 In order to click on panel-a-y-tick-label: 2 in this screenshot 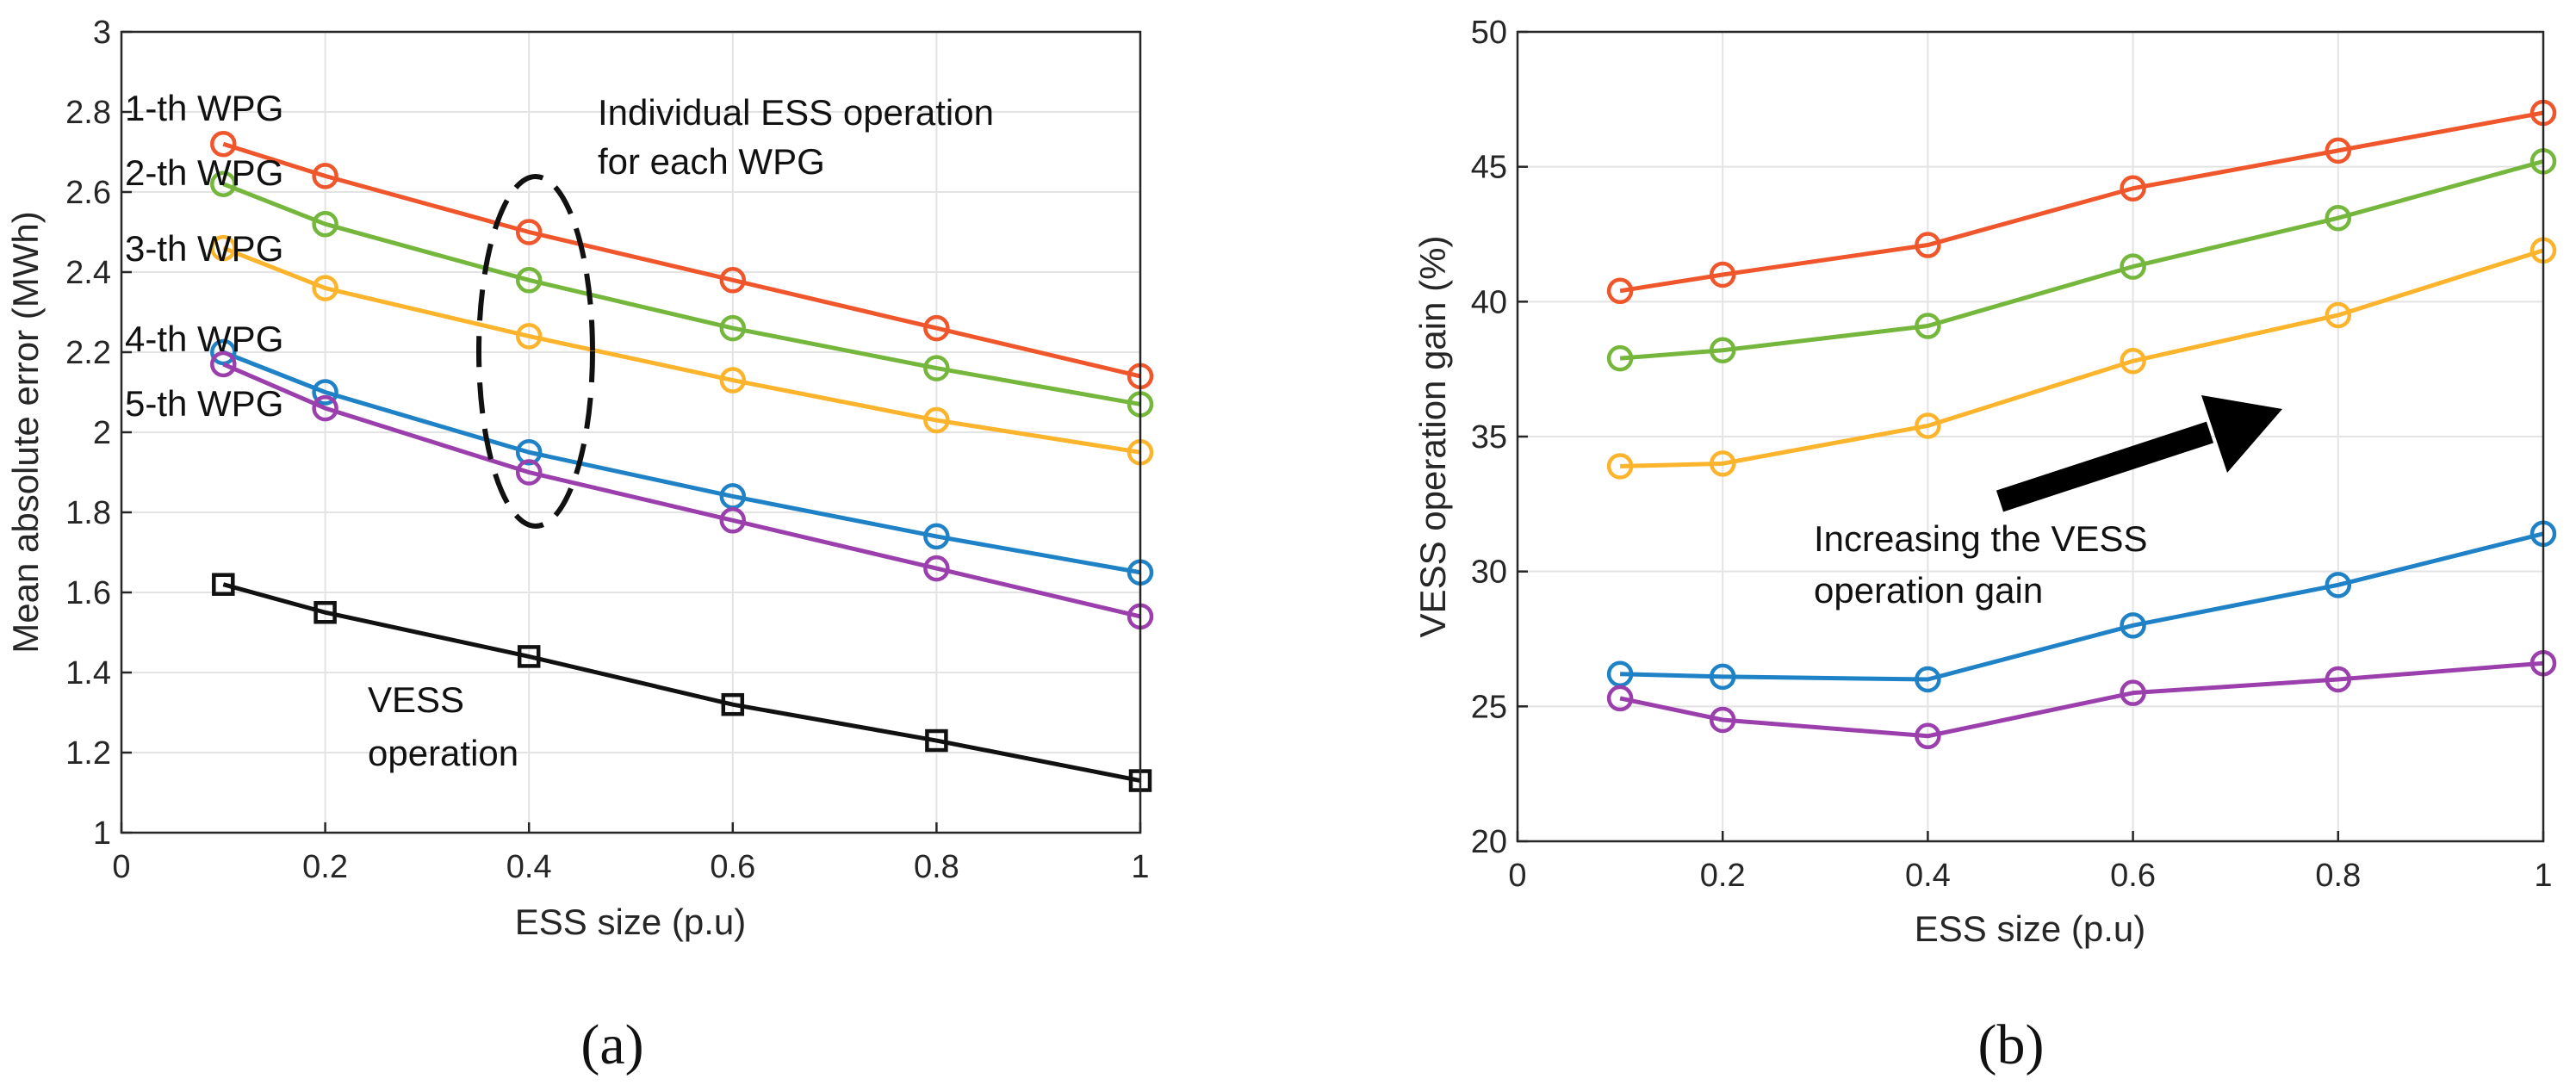, I will do `click(102, 433)`.